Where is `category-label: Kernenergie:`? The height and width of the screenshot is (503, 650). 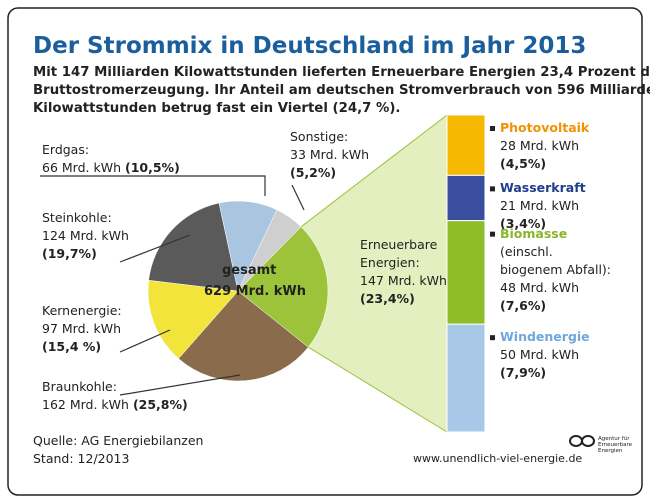 category-label: Kernenergie: is located at coordinates (82, 310).